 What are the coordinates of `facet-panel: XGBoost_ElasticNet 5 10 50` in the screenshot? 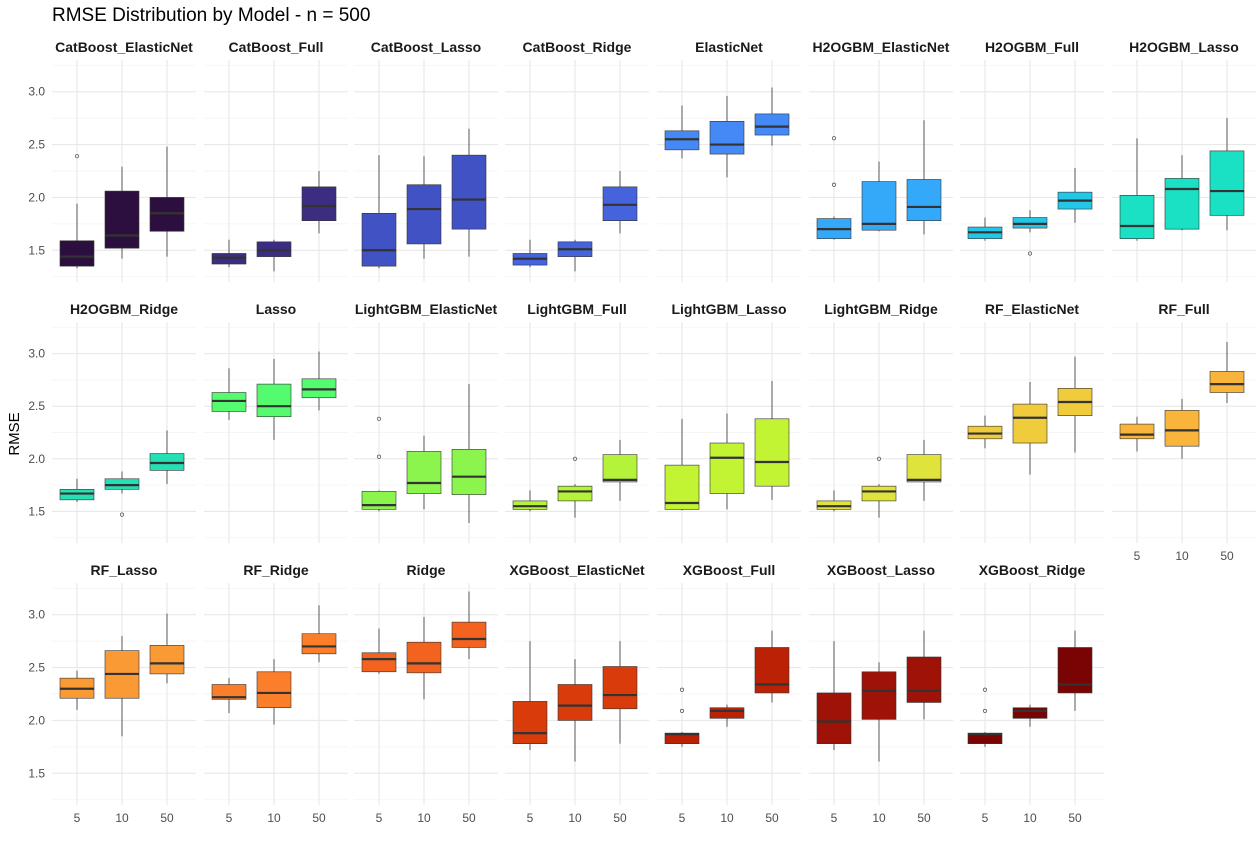 It's located at (577, 693).